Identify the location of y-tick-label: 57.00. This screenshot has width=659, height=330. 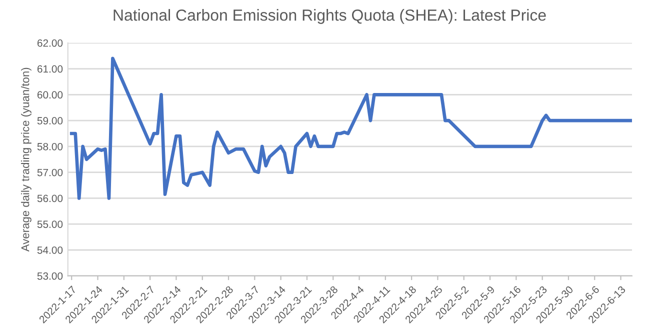
(50, 172).